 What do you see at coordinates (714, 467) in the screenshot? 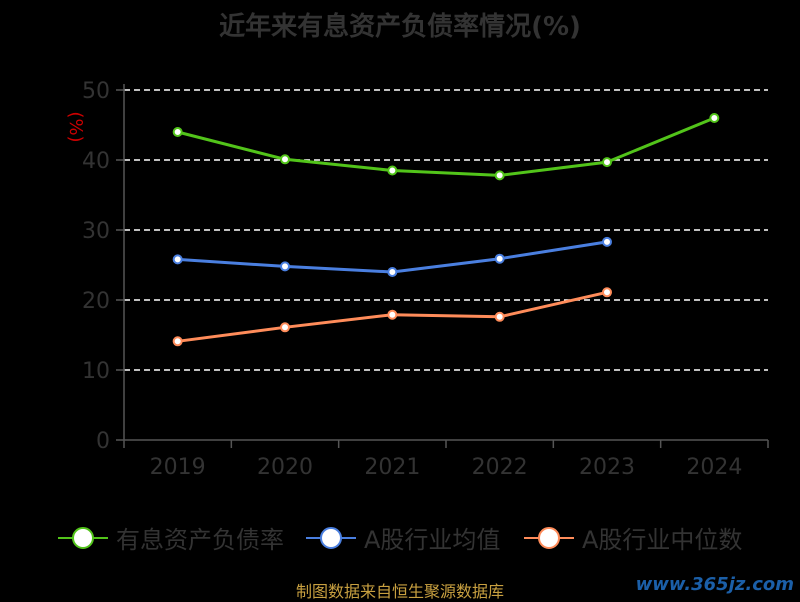
I see `x-tick-label: 2024` at bounding box center [714, 467].